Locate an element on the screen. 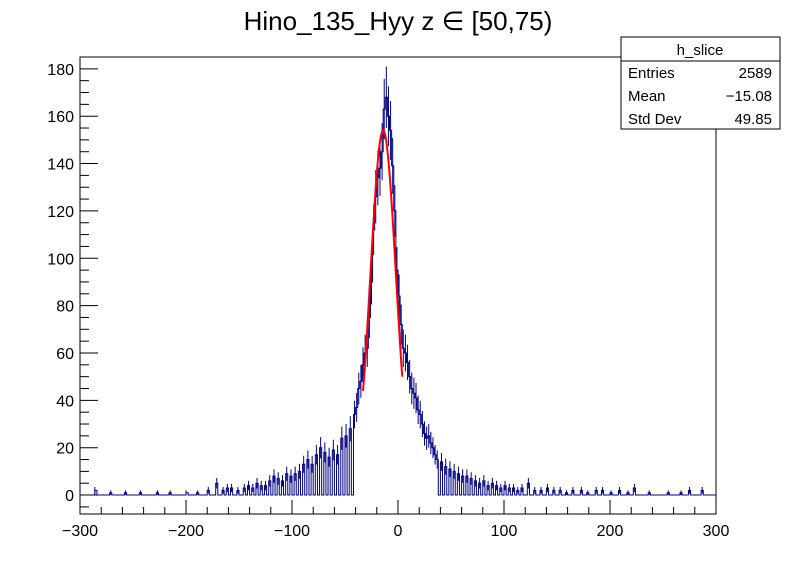  y-tick-label: 20 is located at coordinates (65, 449).